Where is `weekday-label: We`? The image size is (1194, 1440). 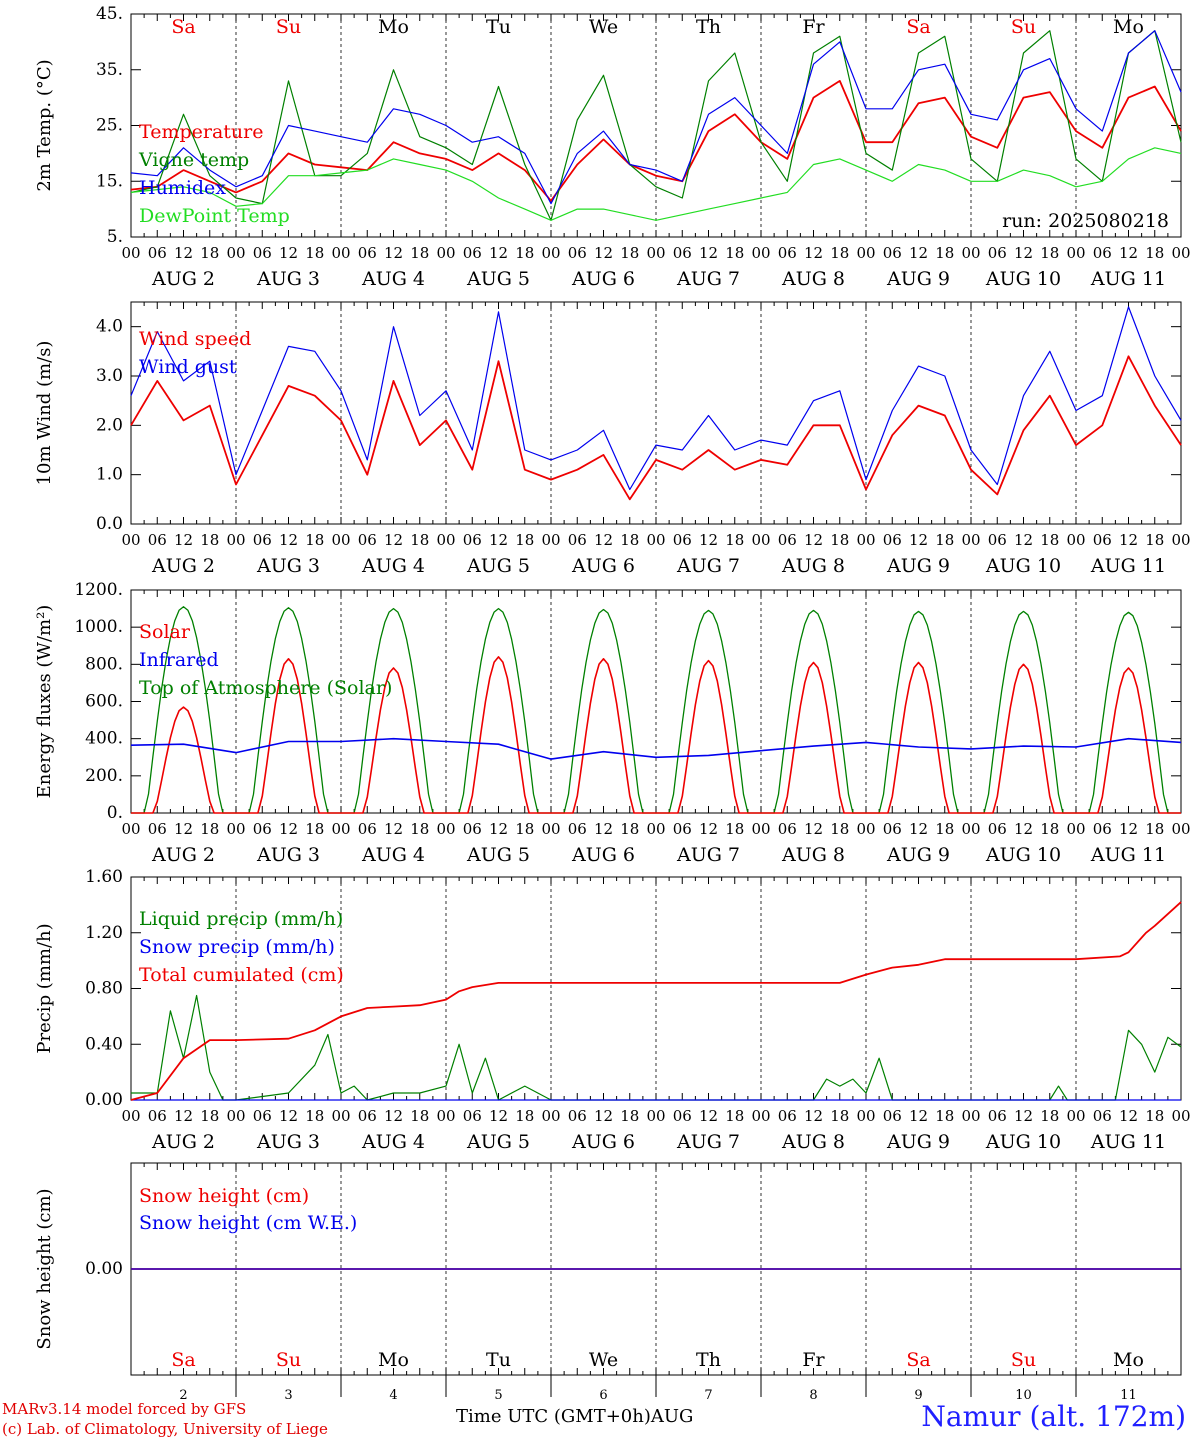 weekday-label: We is located at coordinates (603, 27).